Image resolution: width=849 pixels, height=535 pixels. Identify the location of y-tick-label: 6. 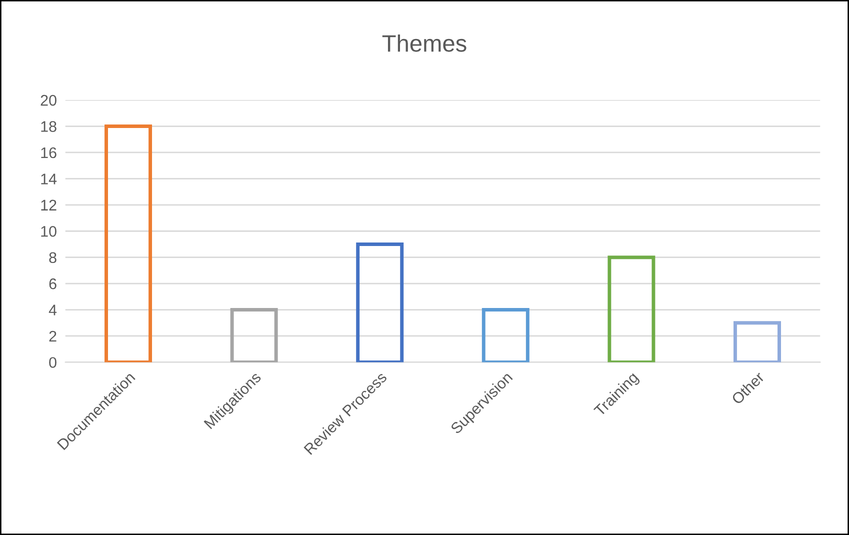
(52, 284).